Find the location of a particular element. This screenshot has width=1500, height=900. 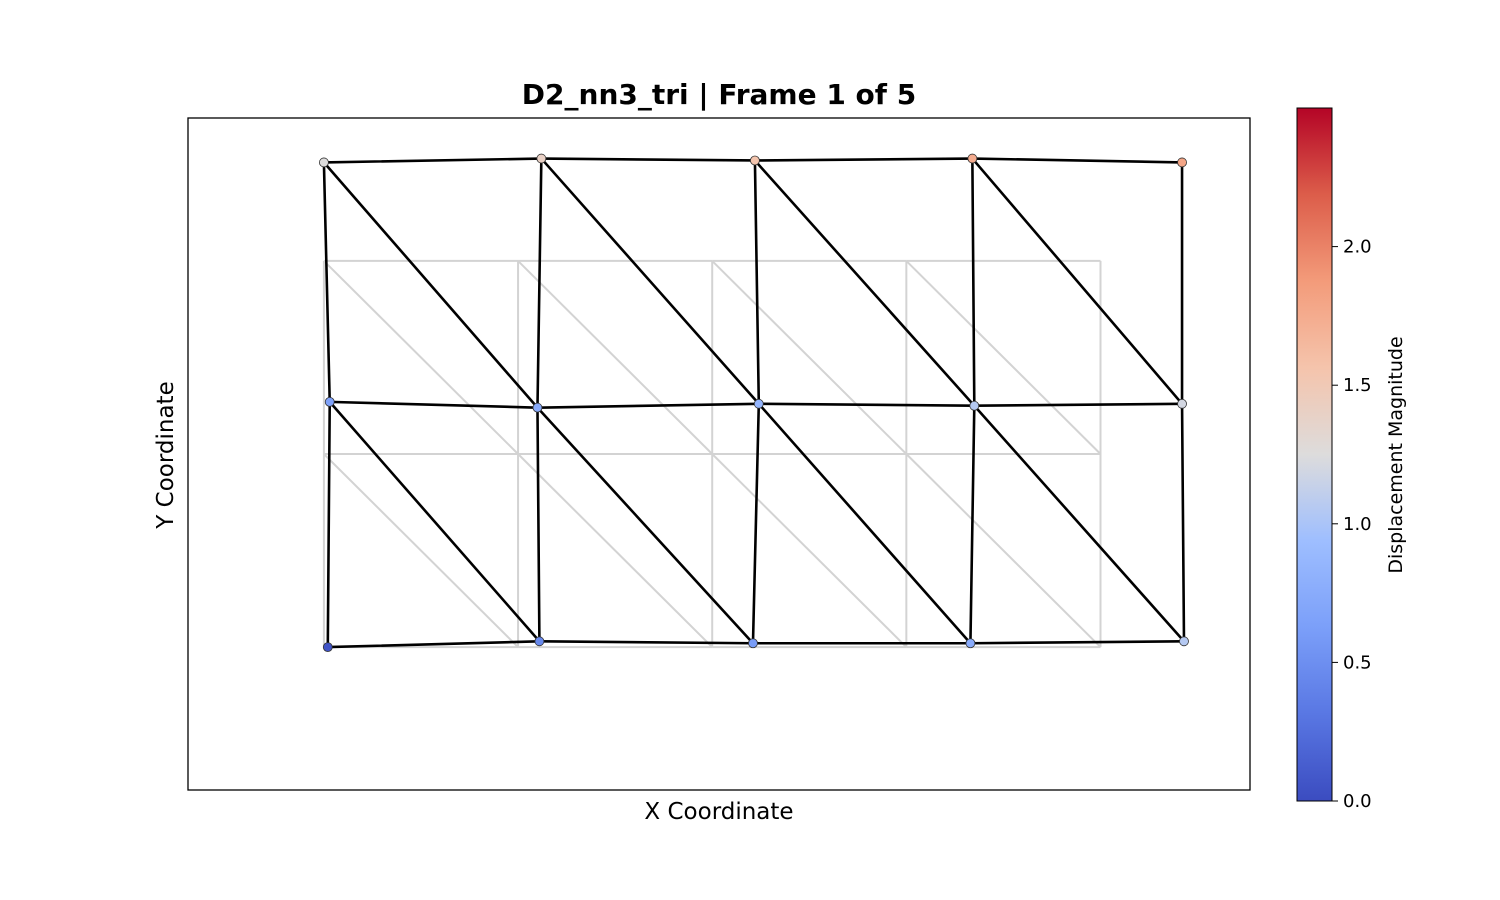

colorbar: 0.0 0.5 1.0 1.5 2.0 Displacement Magnitude is located at coordinates (1351, 459).